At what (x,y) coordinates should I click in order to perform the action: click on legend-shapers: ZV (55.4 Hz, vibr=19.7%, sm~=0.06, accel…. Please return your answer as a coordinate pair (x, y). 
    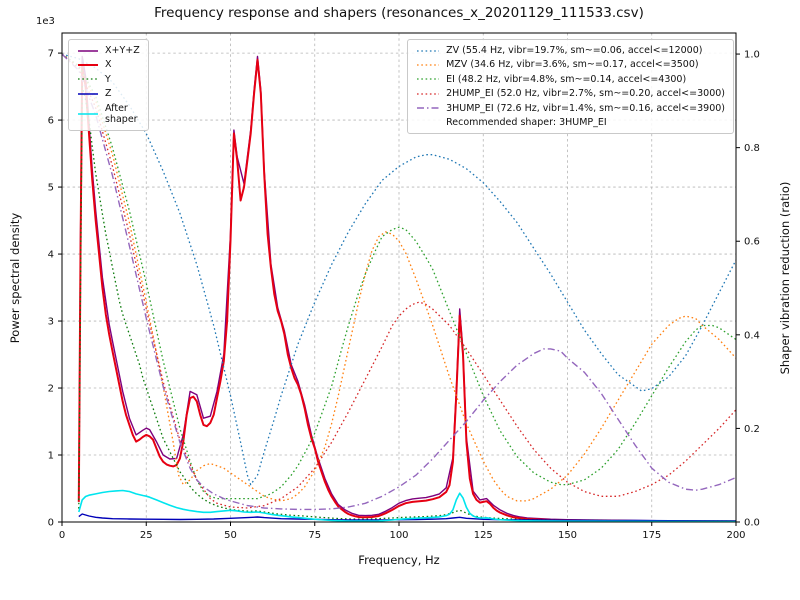
    Looking at the image, I should click on (570, 87).